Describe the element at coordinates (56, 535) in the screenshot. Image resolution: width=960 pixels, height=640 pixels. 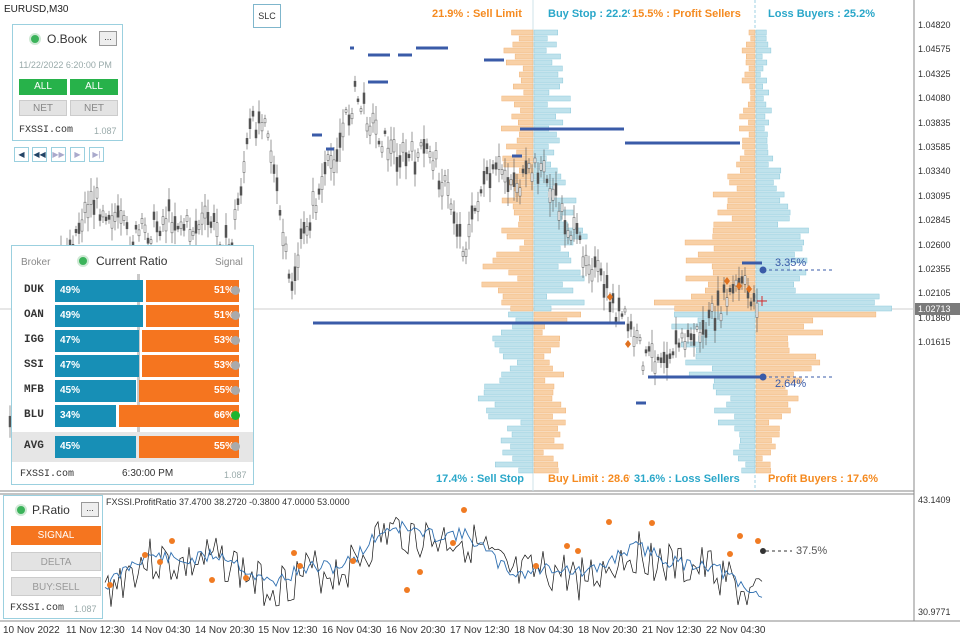
I see `signal-button: SIGNAL` at that location.